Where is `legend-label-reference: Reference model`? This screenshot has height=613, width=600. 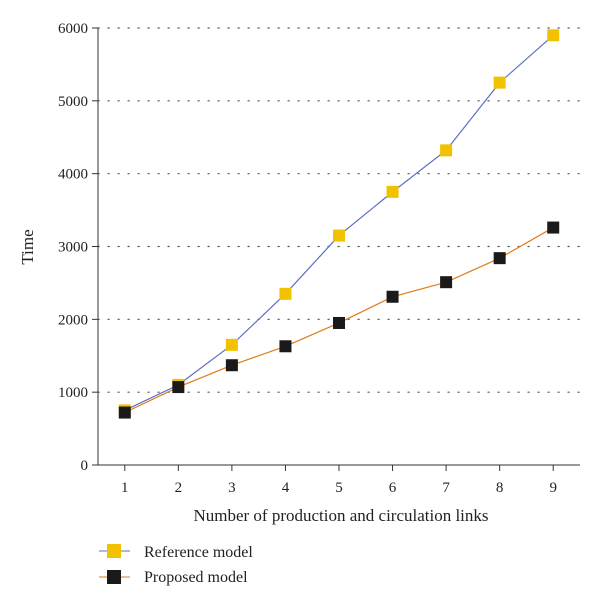
legend-label-reference: Reference model is located at coordinates (198, 552).